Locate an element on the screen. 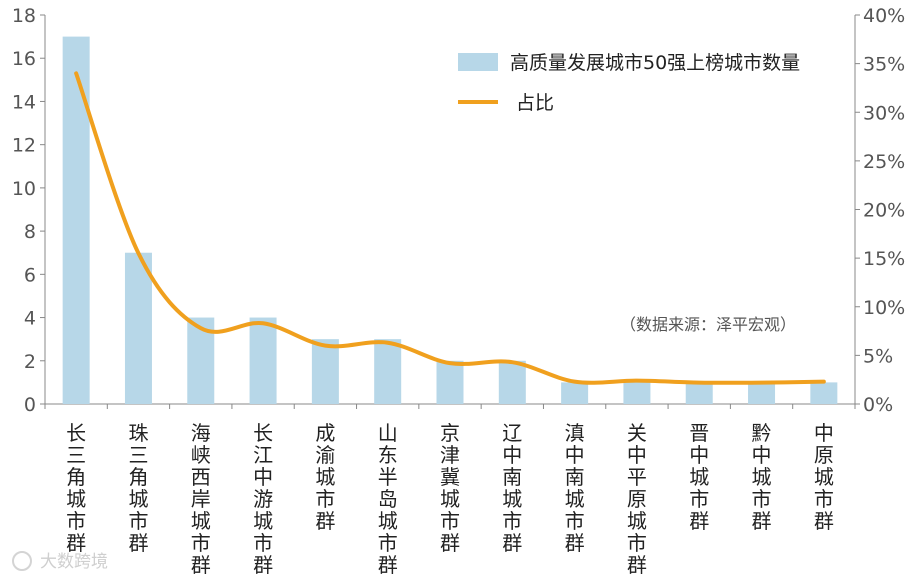 This screenshot has width=918, height=579. category-label: 黔中城市群 is located at coordinates (762, 477).